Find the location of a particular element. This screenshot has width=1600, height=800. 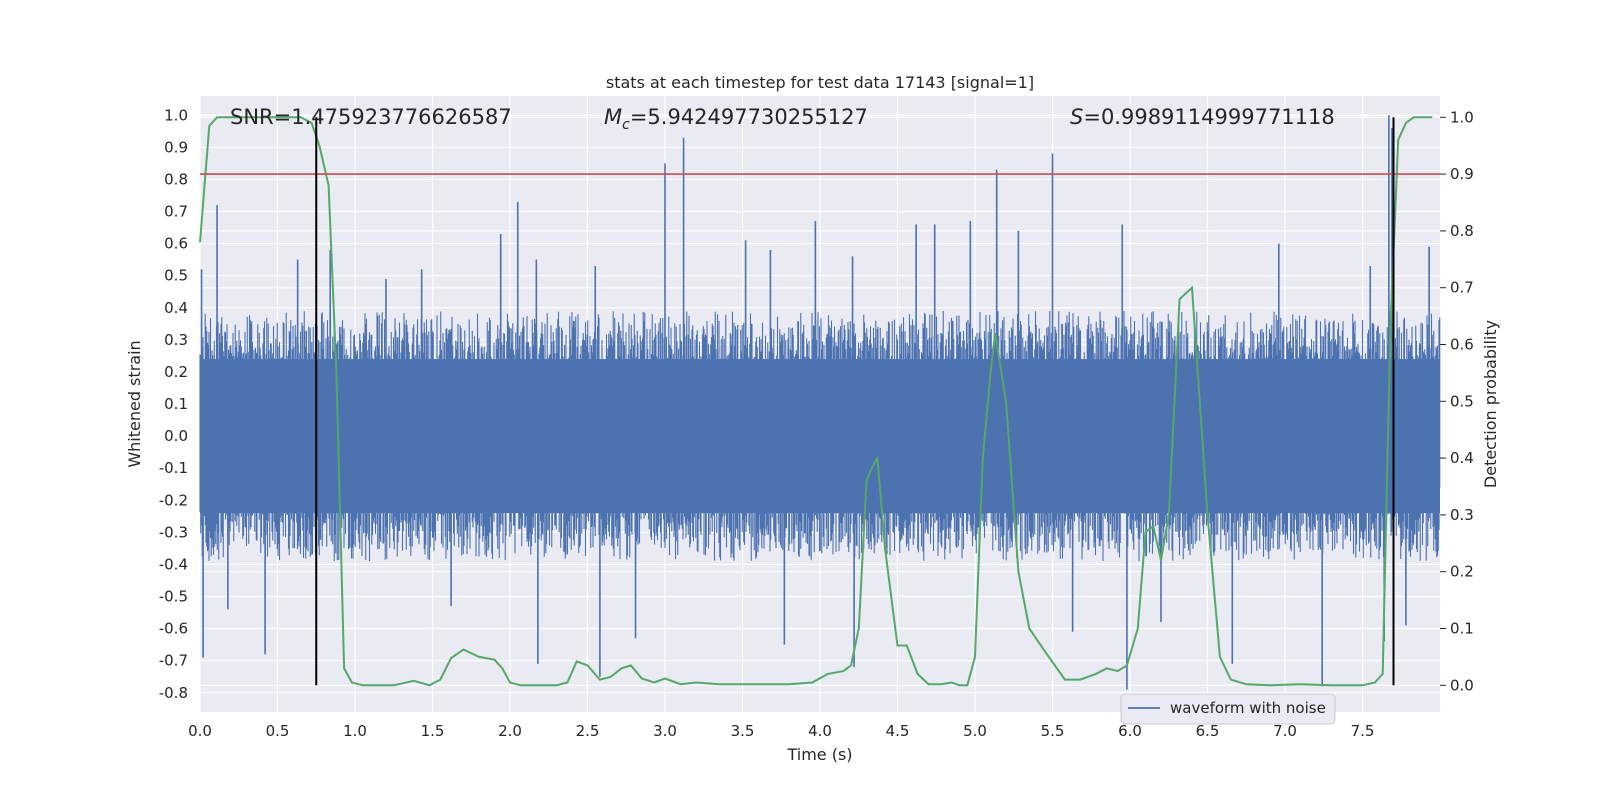

y-tick-label: -0.7 is located at coordinates (173, 661).